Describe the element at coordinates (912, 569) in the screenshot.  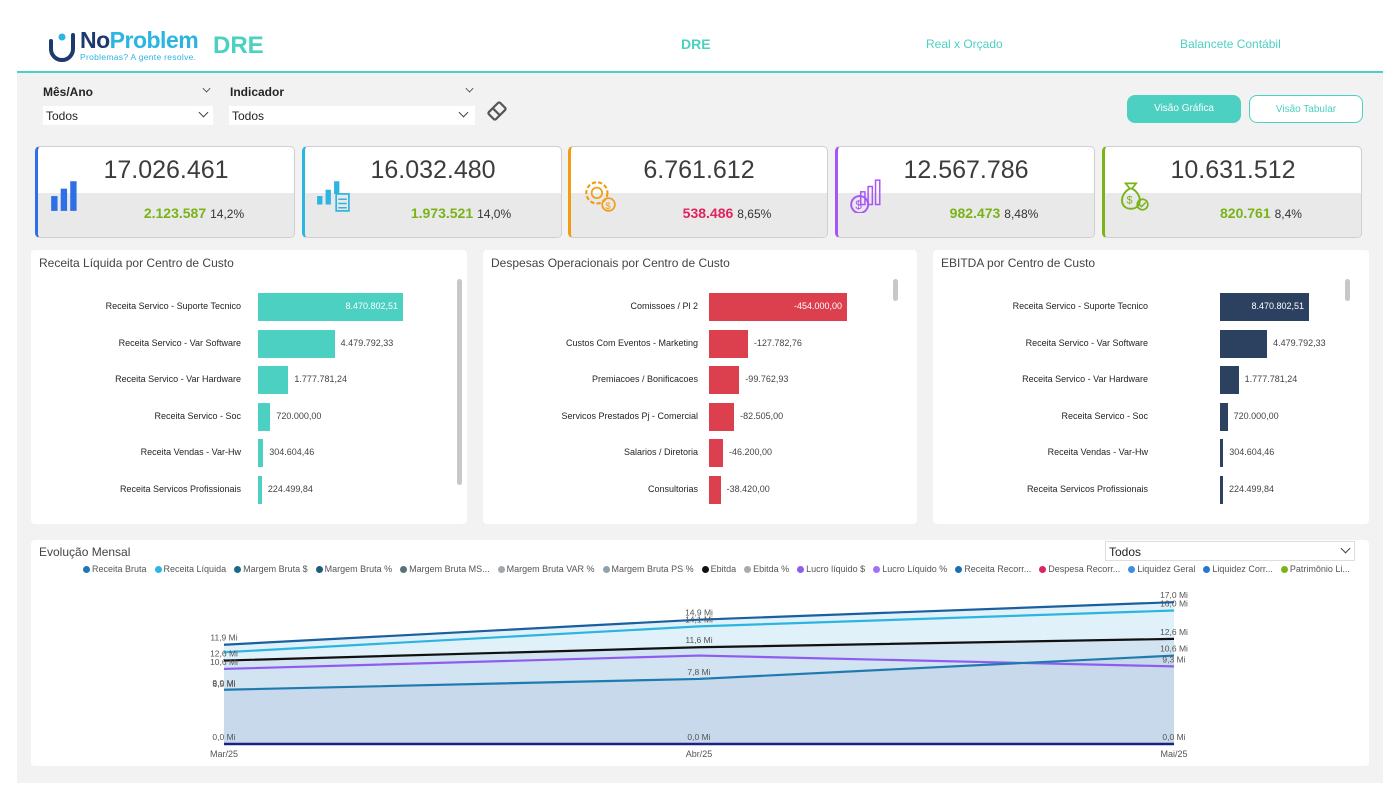
I see `legend-item: Lucro Líquido %` at that location.